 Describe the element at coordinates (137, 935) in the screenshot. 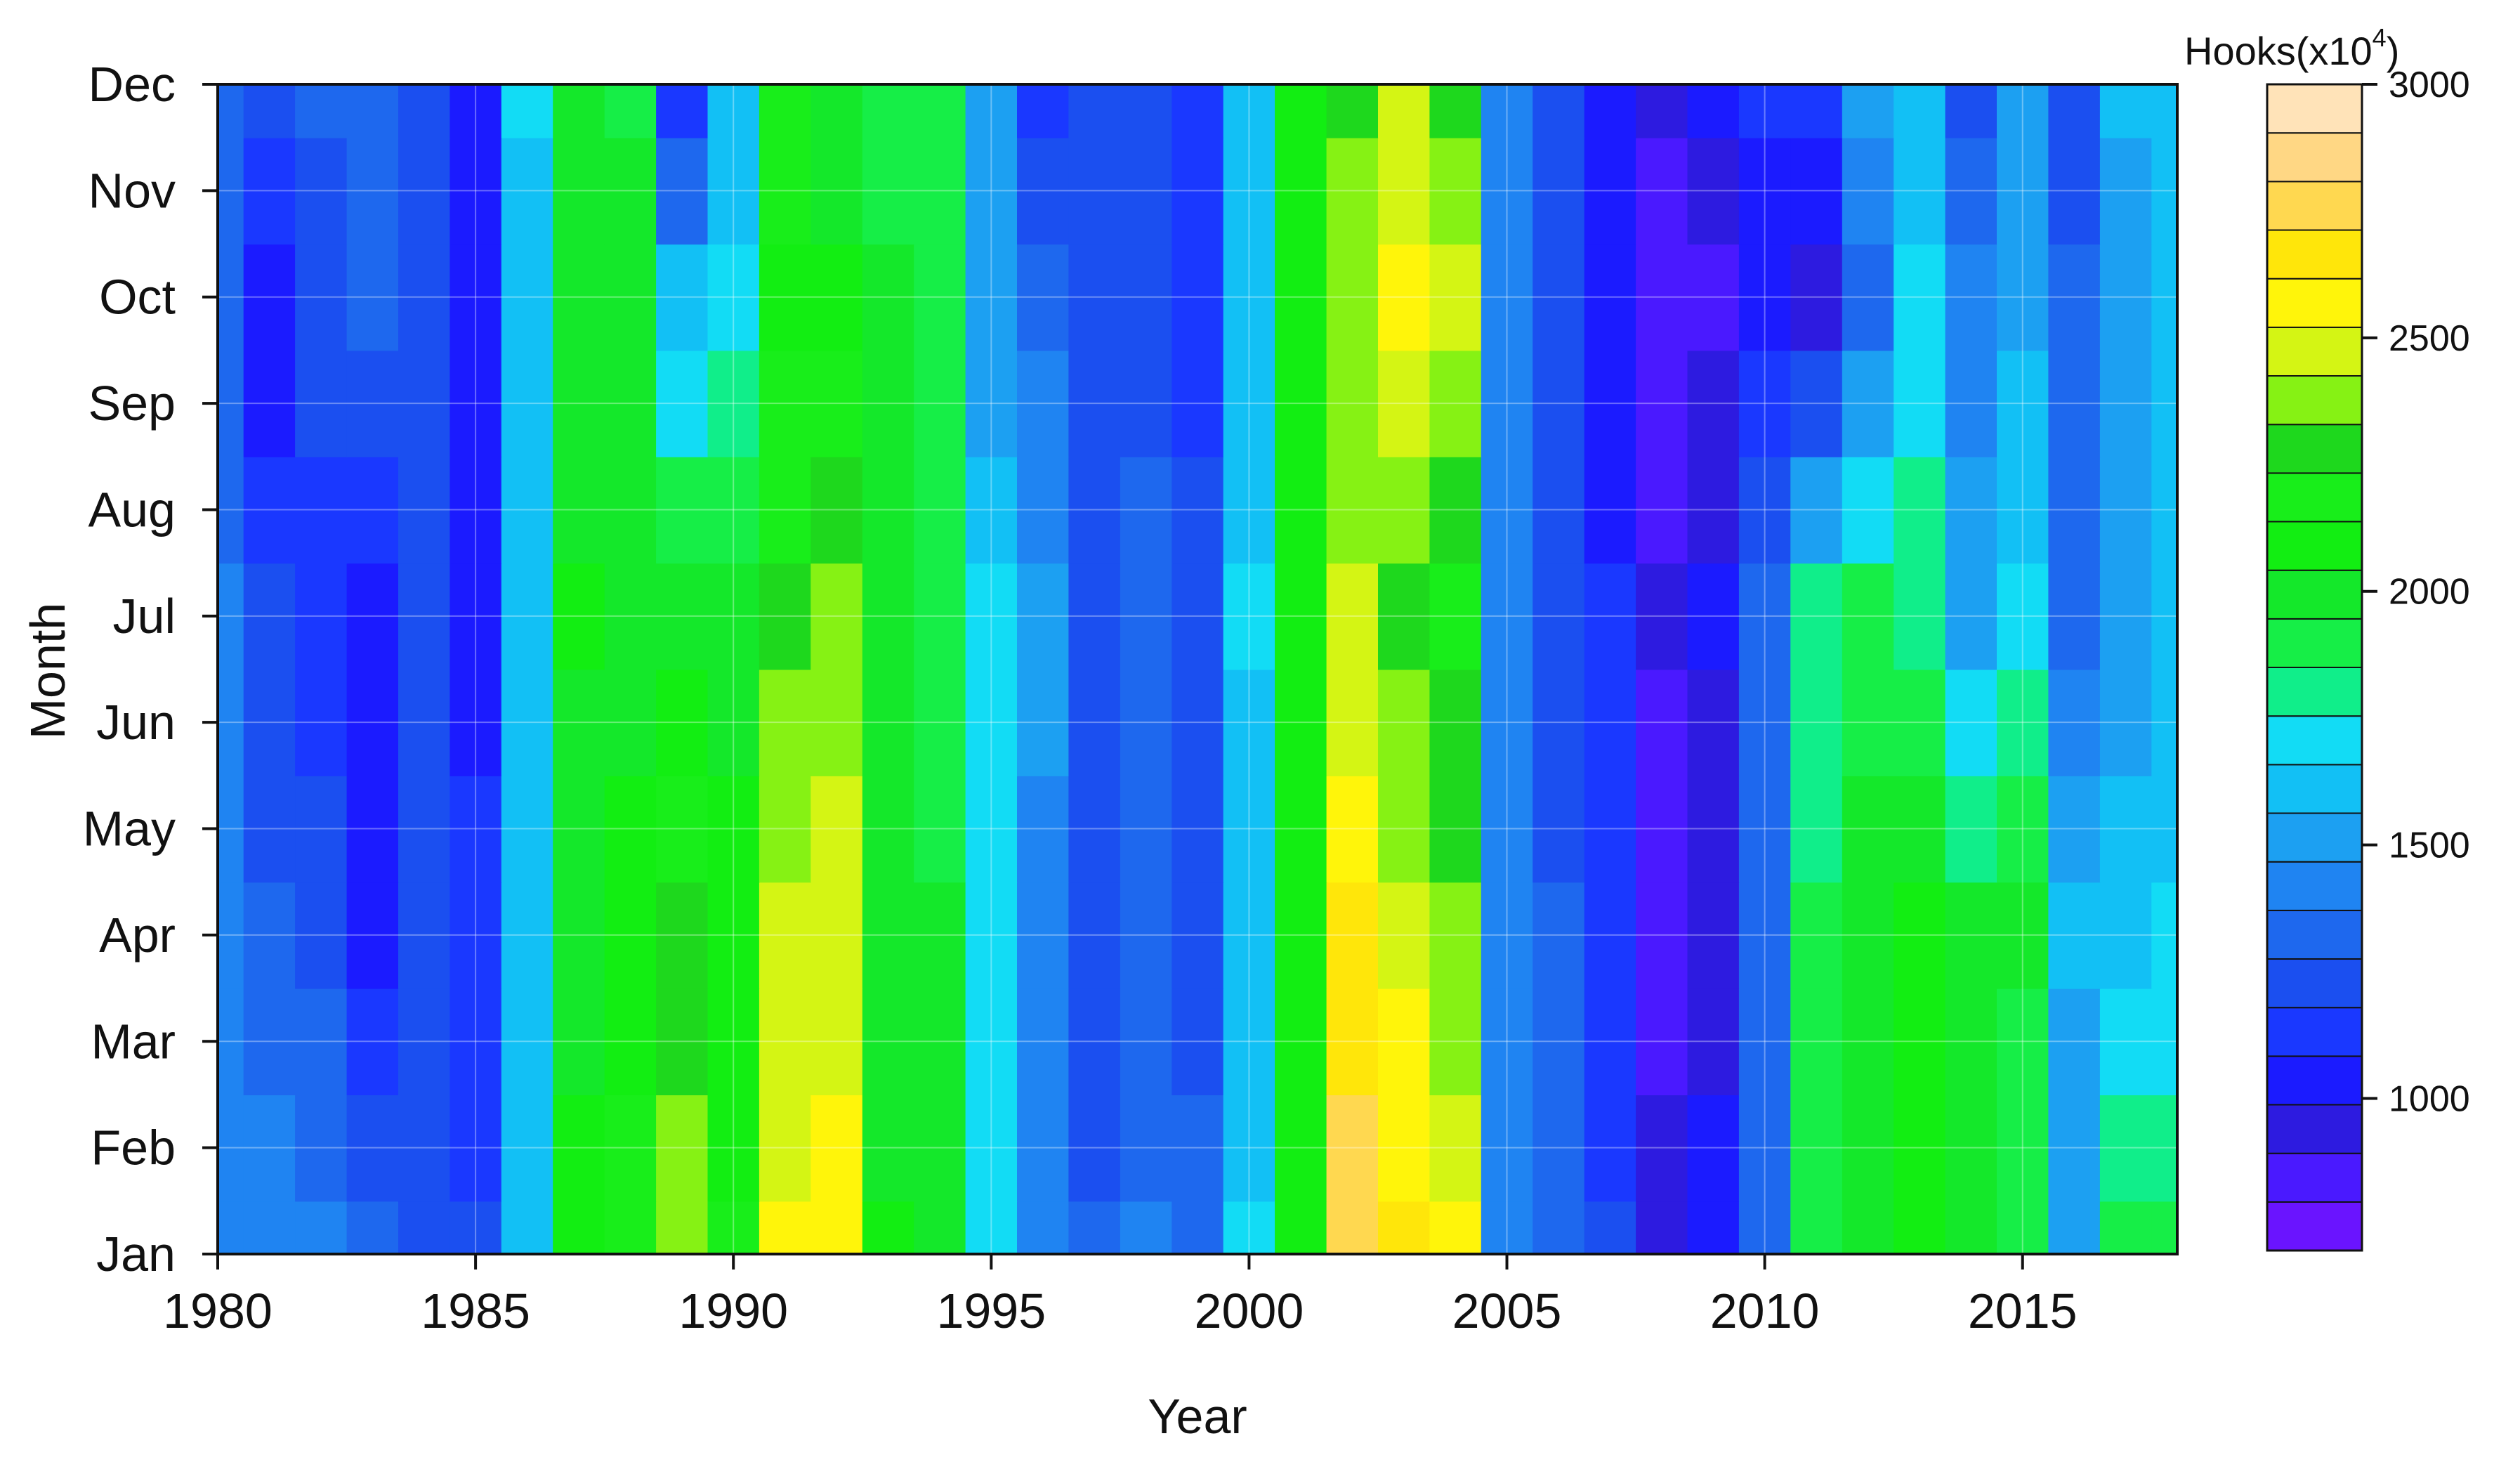

I see `y-tick-label: Apr` at that location.